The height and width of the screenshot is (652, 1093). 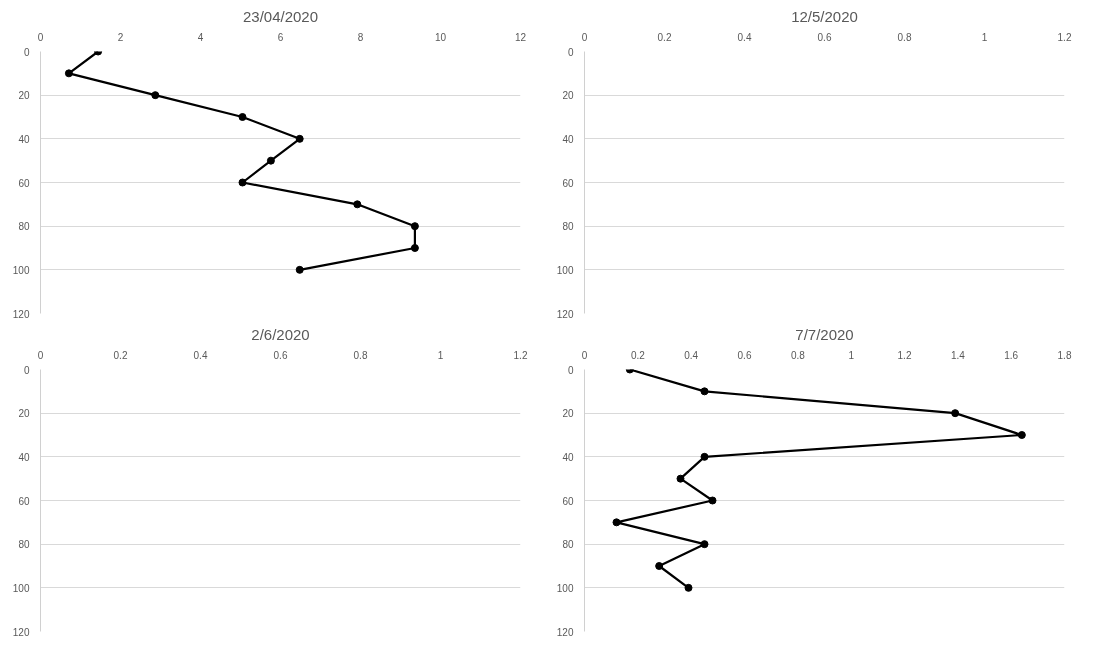 What do you see at coordinates (200, 37) in the screenshot?
I see `x-tick-label: 4` at bounding box center [200, 37].